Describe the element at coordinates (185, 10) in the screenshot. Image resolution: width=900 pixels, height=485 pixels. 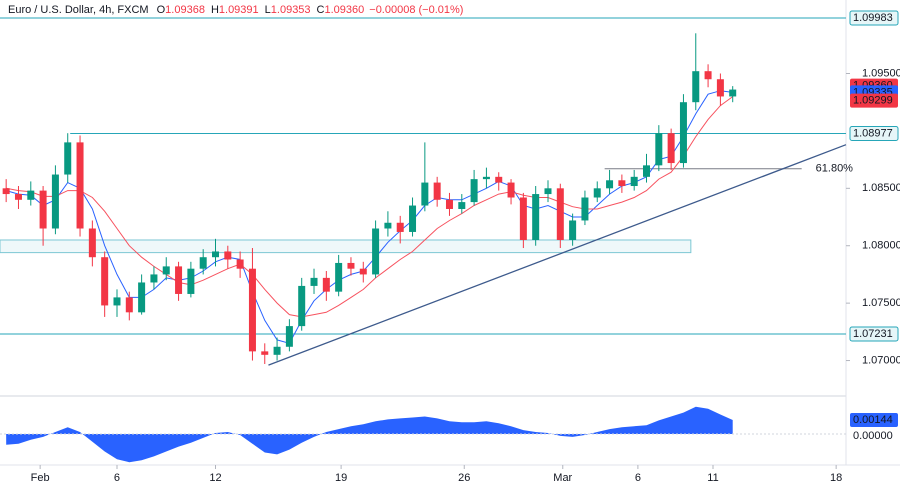
I see `ohlc-value: 1.09368` at that location.